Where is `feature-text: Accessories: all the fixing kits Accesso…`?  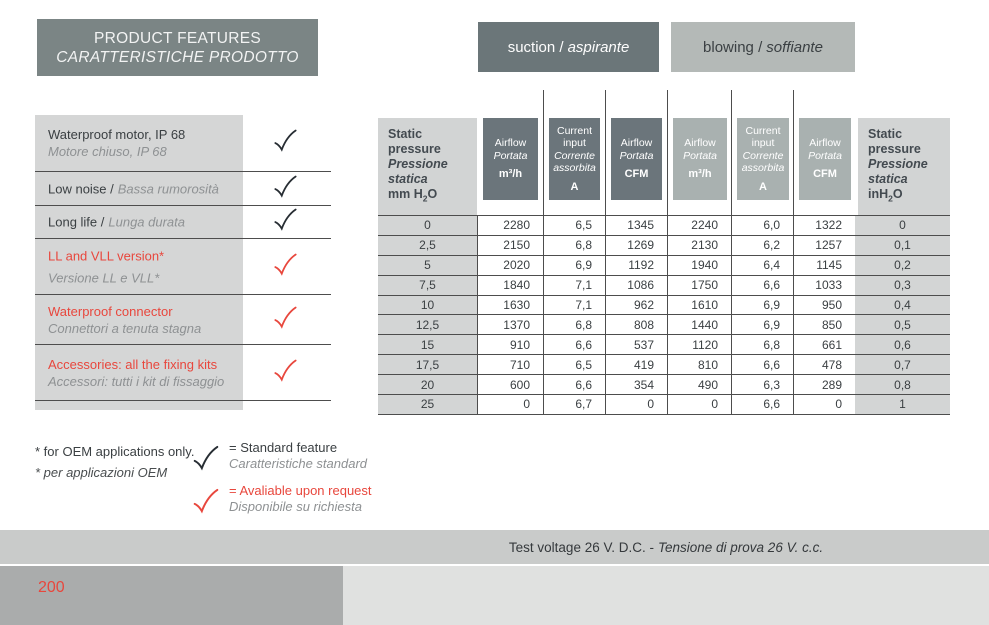
feature-text: Accessories: all the fixing kits Accesso… is located at coordinates (148, 373).